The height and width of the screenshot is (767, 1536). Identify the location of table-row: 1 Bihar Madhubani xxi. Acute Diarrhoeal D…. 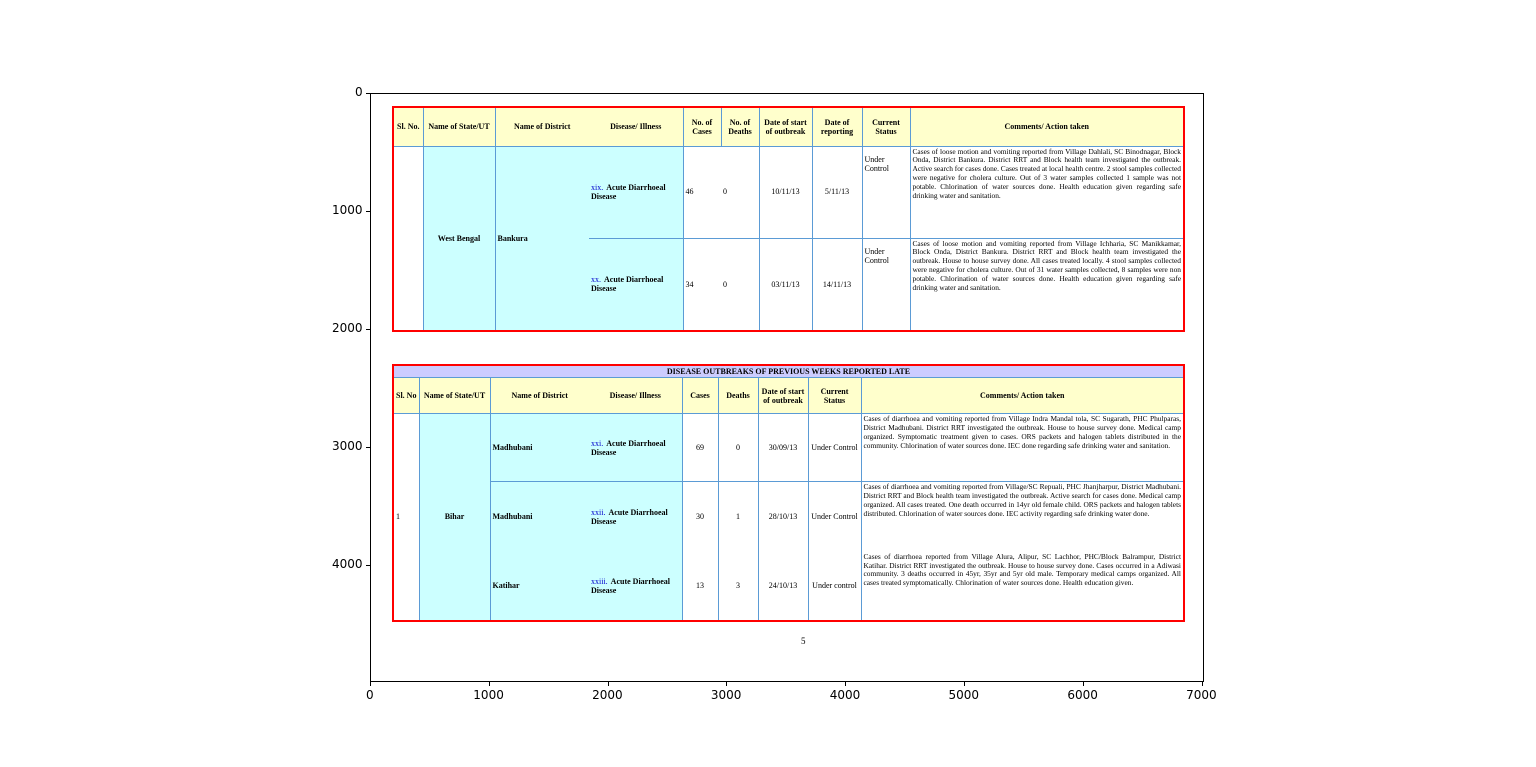
(788, 517).